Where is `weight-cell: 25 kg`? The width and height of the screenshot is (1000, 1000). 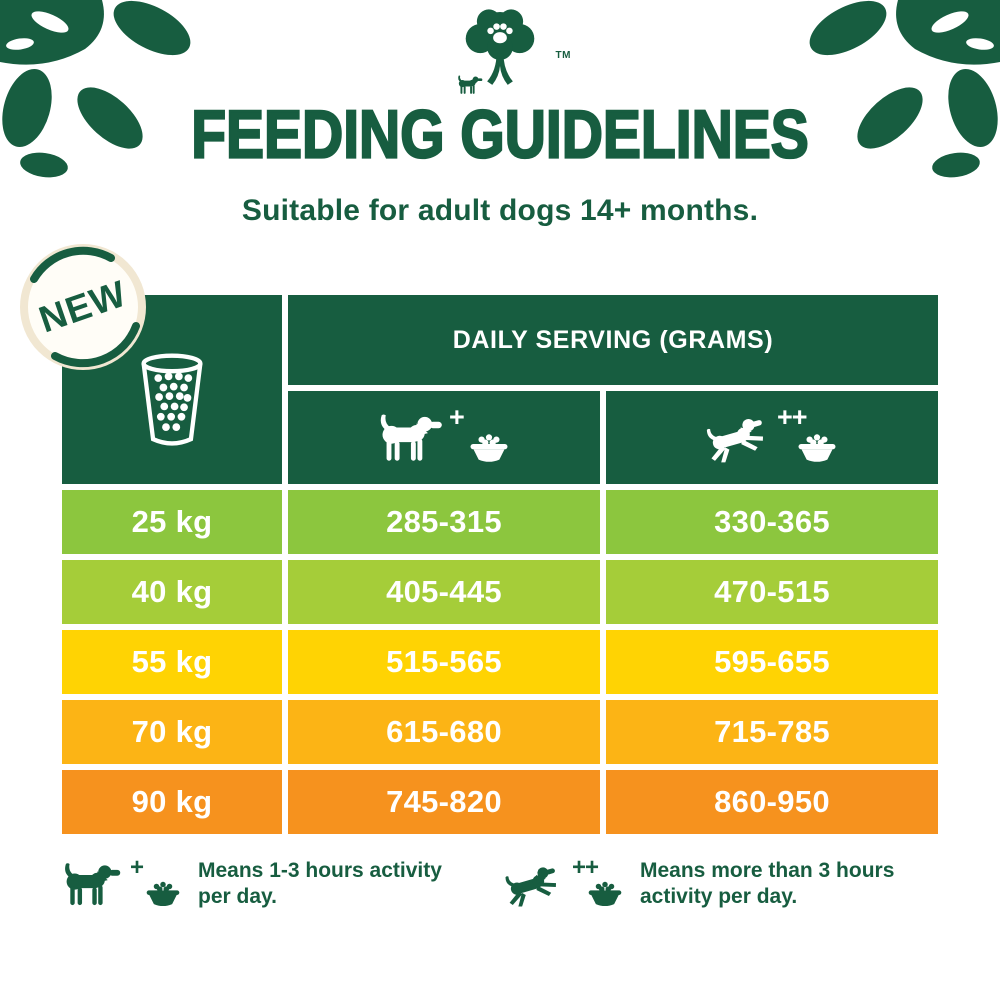 weight-cell: 25 kg is located at coordinates (172, 522).